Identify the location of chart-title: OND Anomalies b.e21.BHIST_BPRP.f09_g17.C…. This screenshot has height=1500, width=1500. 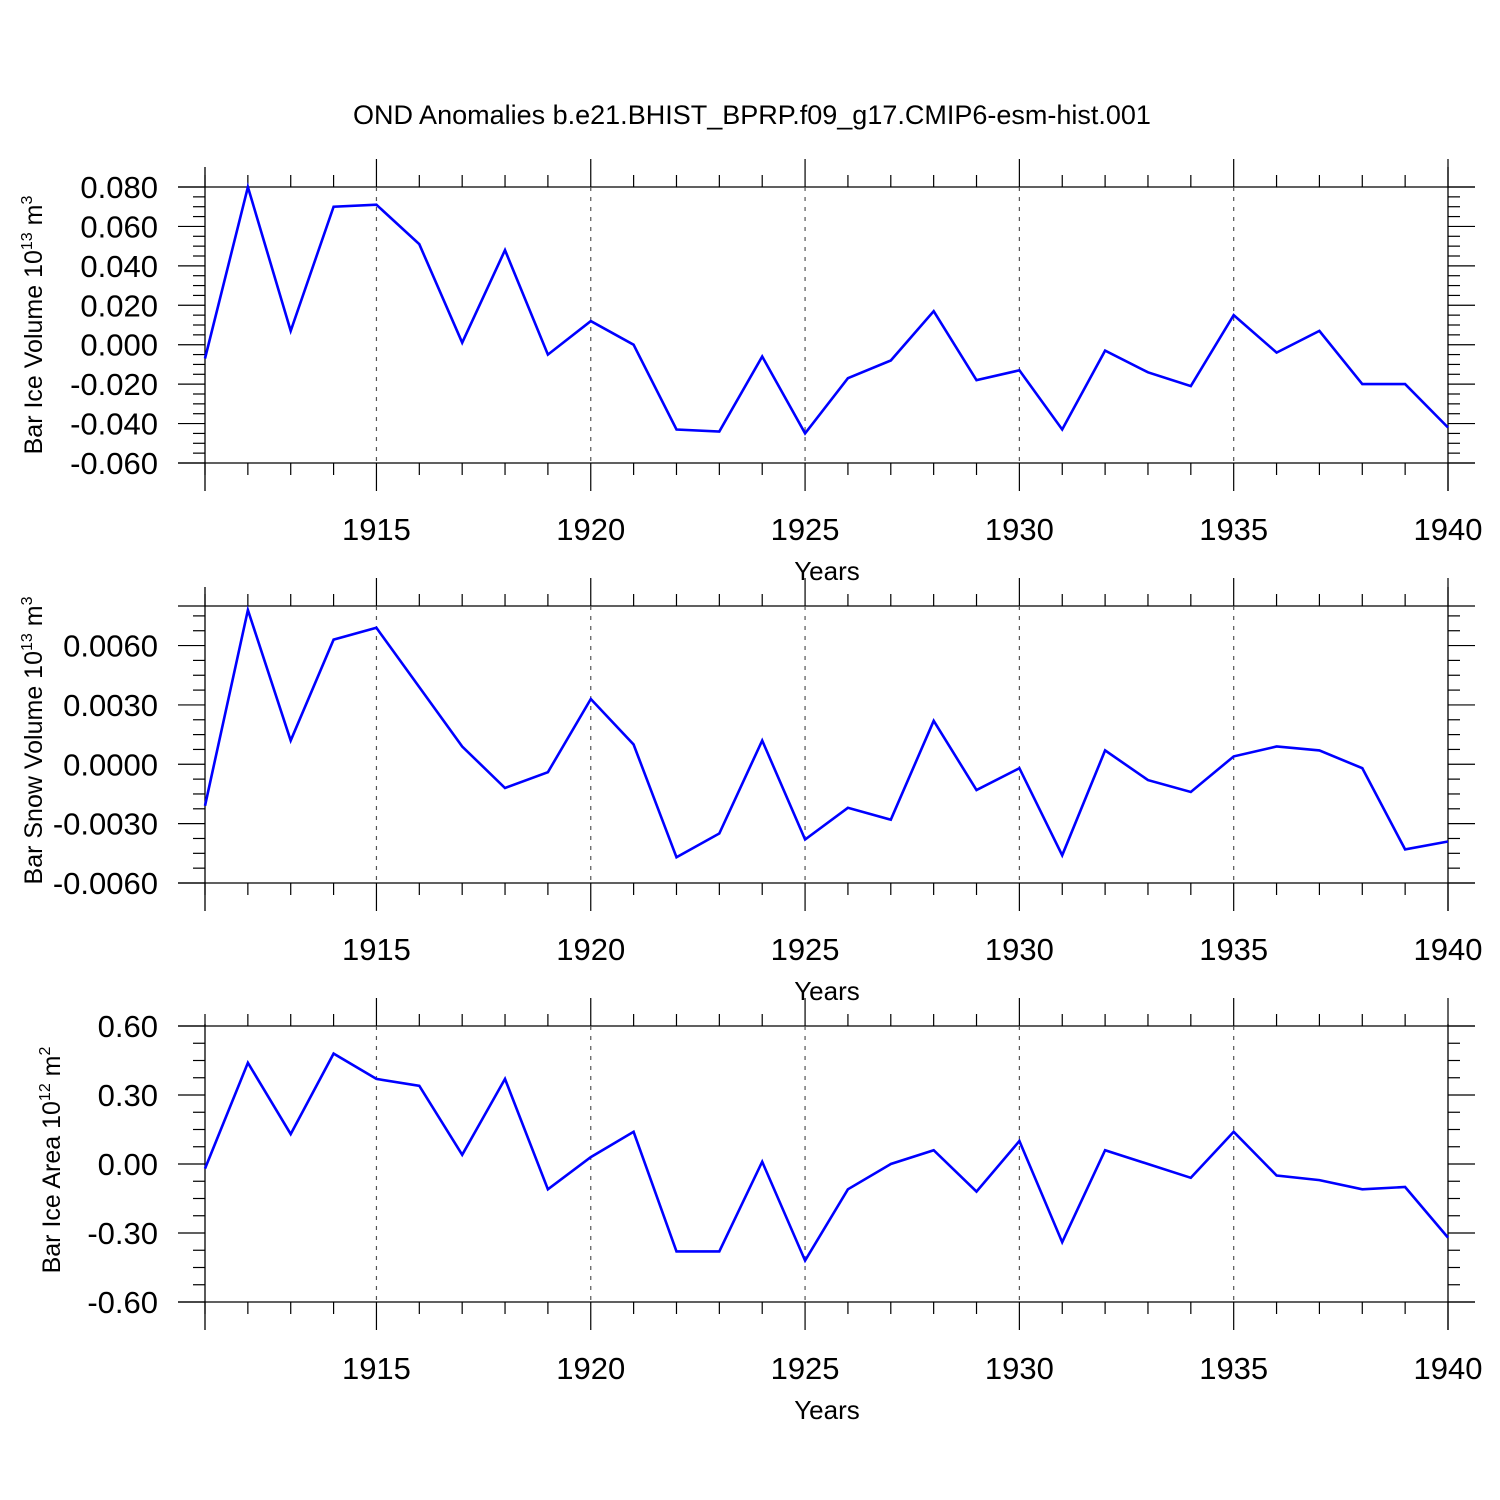
(752, 115).